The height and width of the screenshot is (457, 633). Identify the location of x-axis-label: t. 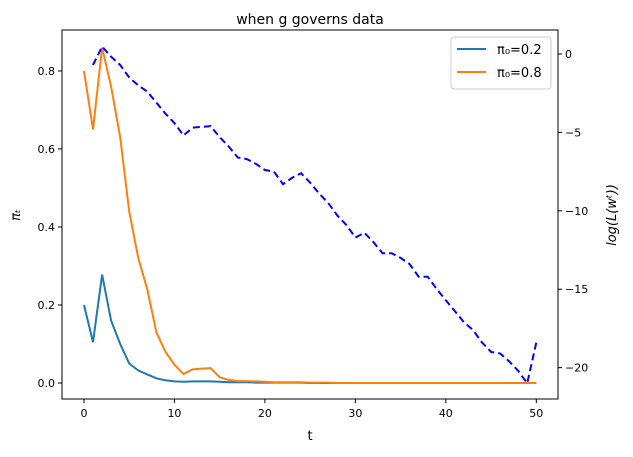
(309, 436).